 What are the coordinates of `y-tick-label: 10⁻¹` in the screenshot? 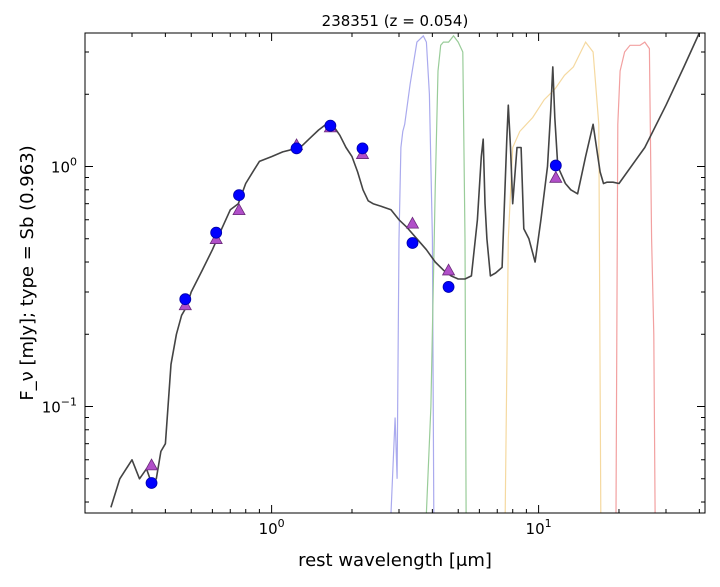 It's located at (59, 406).